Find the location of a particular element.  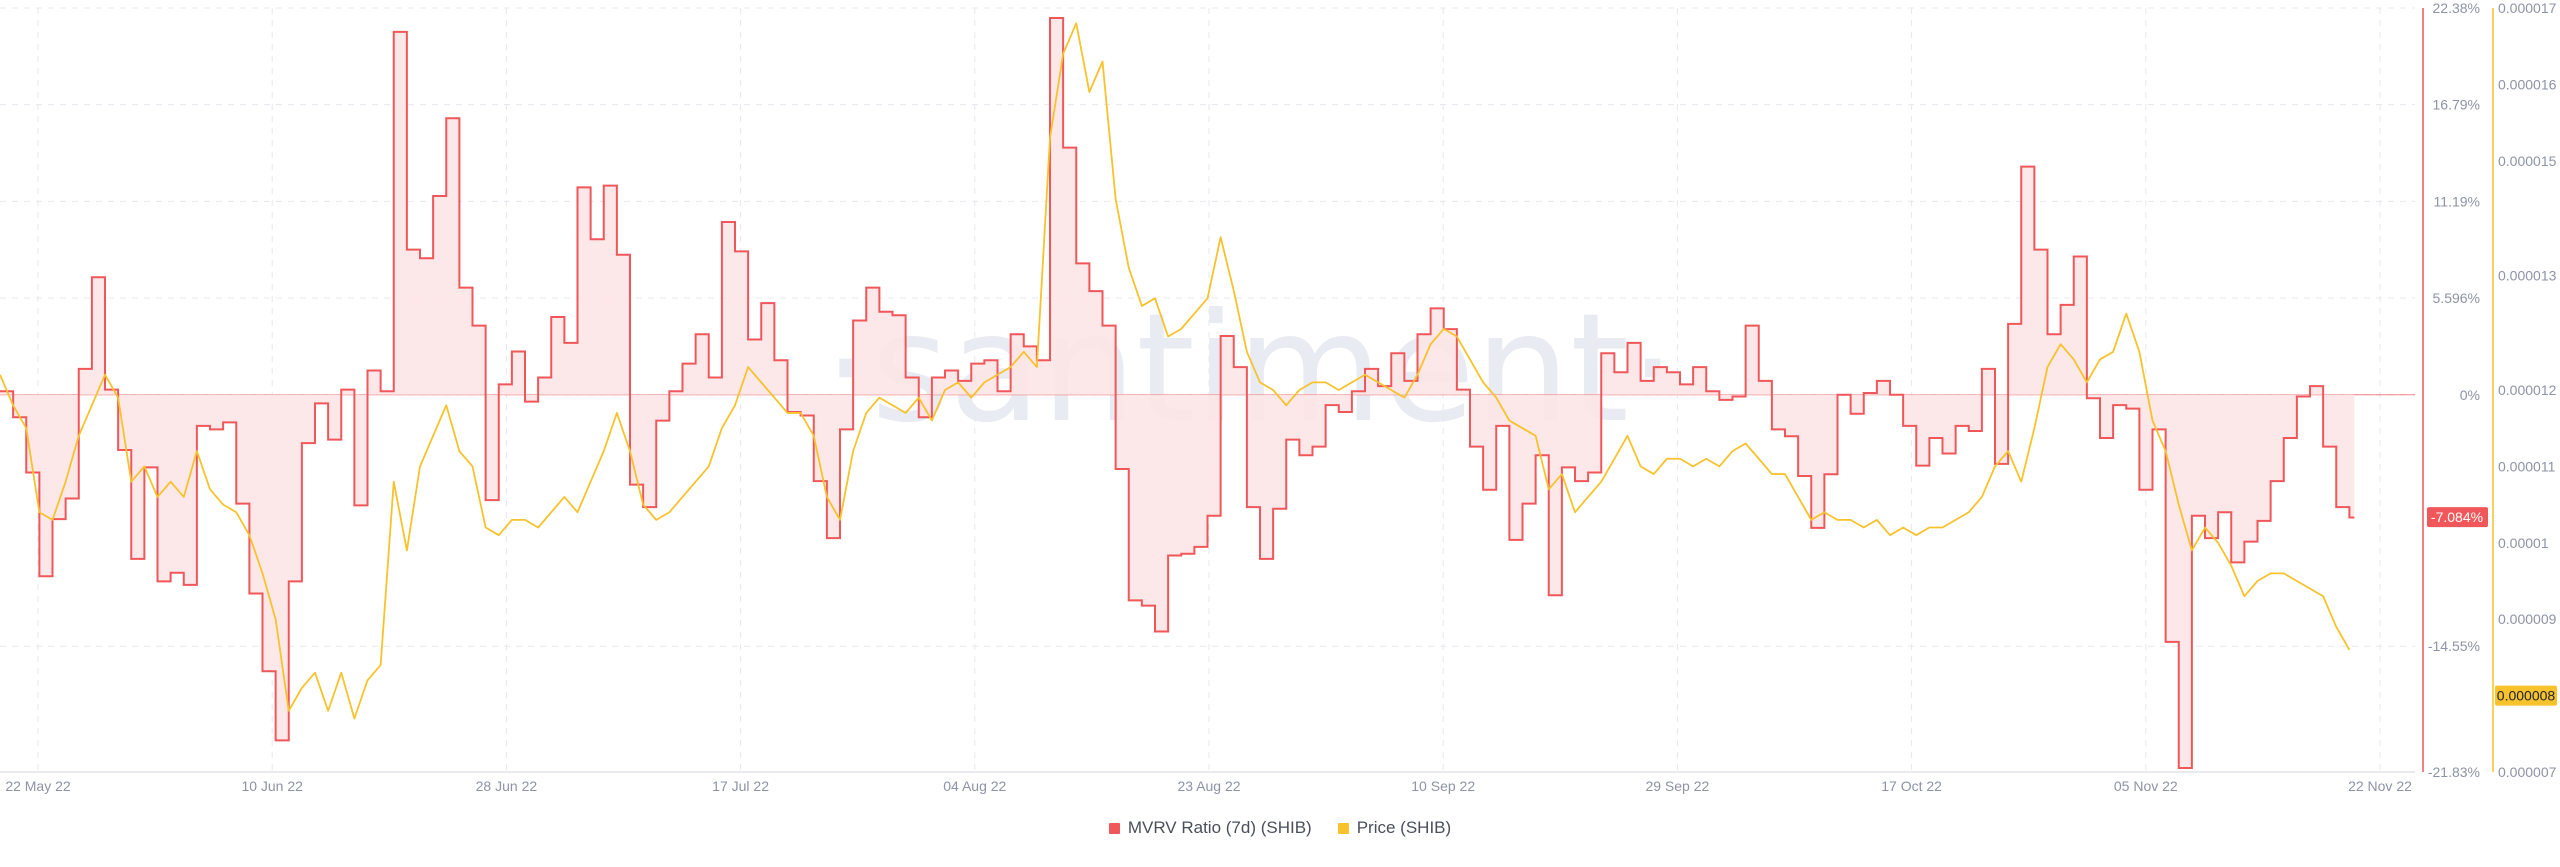

price-tick-label: 0.000012 is located at coordinates (2527, 390).